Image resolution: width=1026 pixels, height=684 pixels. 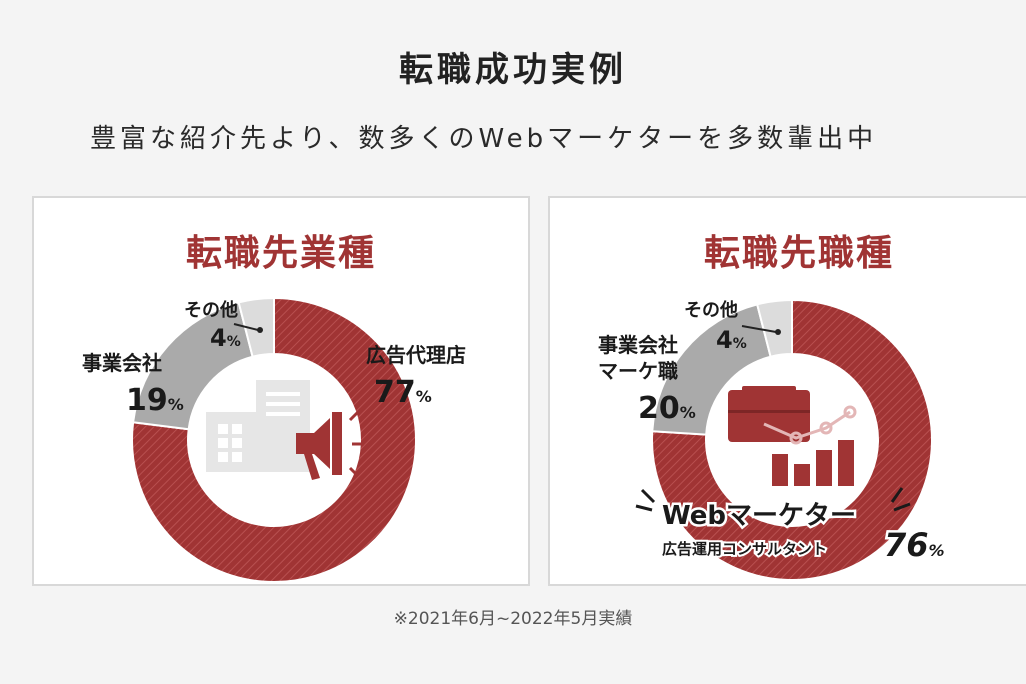 What do you see at coordinates (711, 310) in the screenshot?
I see `slice-label-other-r: その他` at bounding box center [711, 310].